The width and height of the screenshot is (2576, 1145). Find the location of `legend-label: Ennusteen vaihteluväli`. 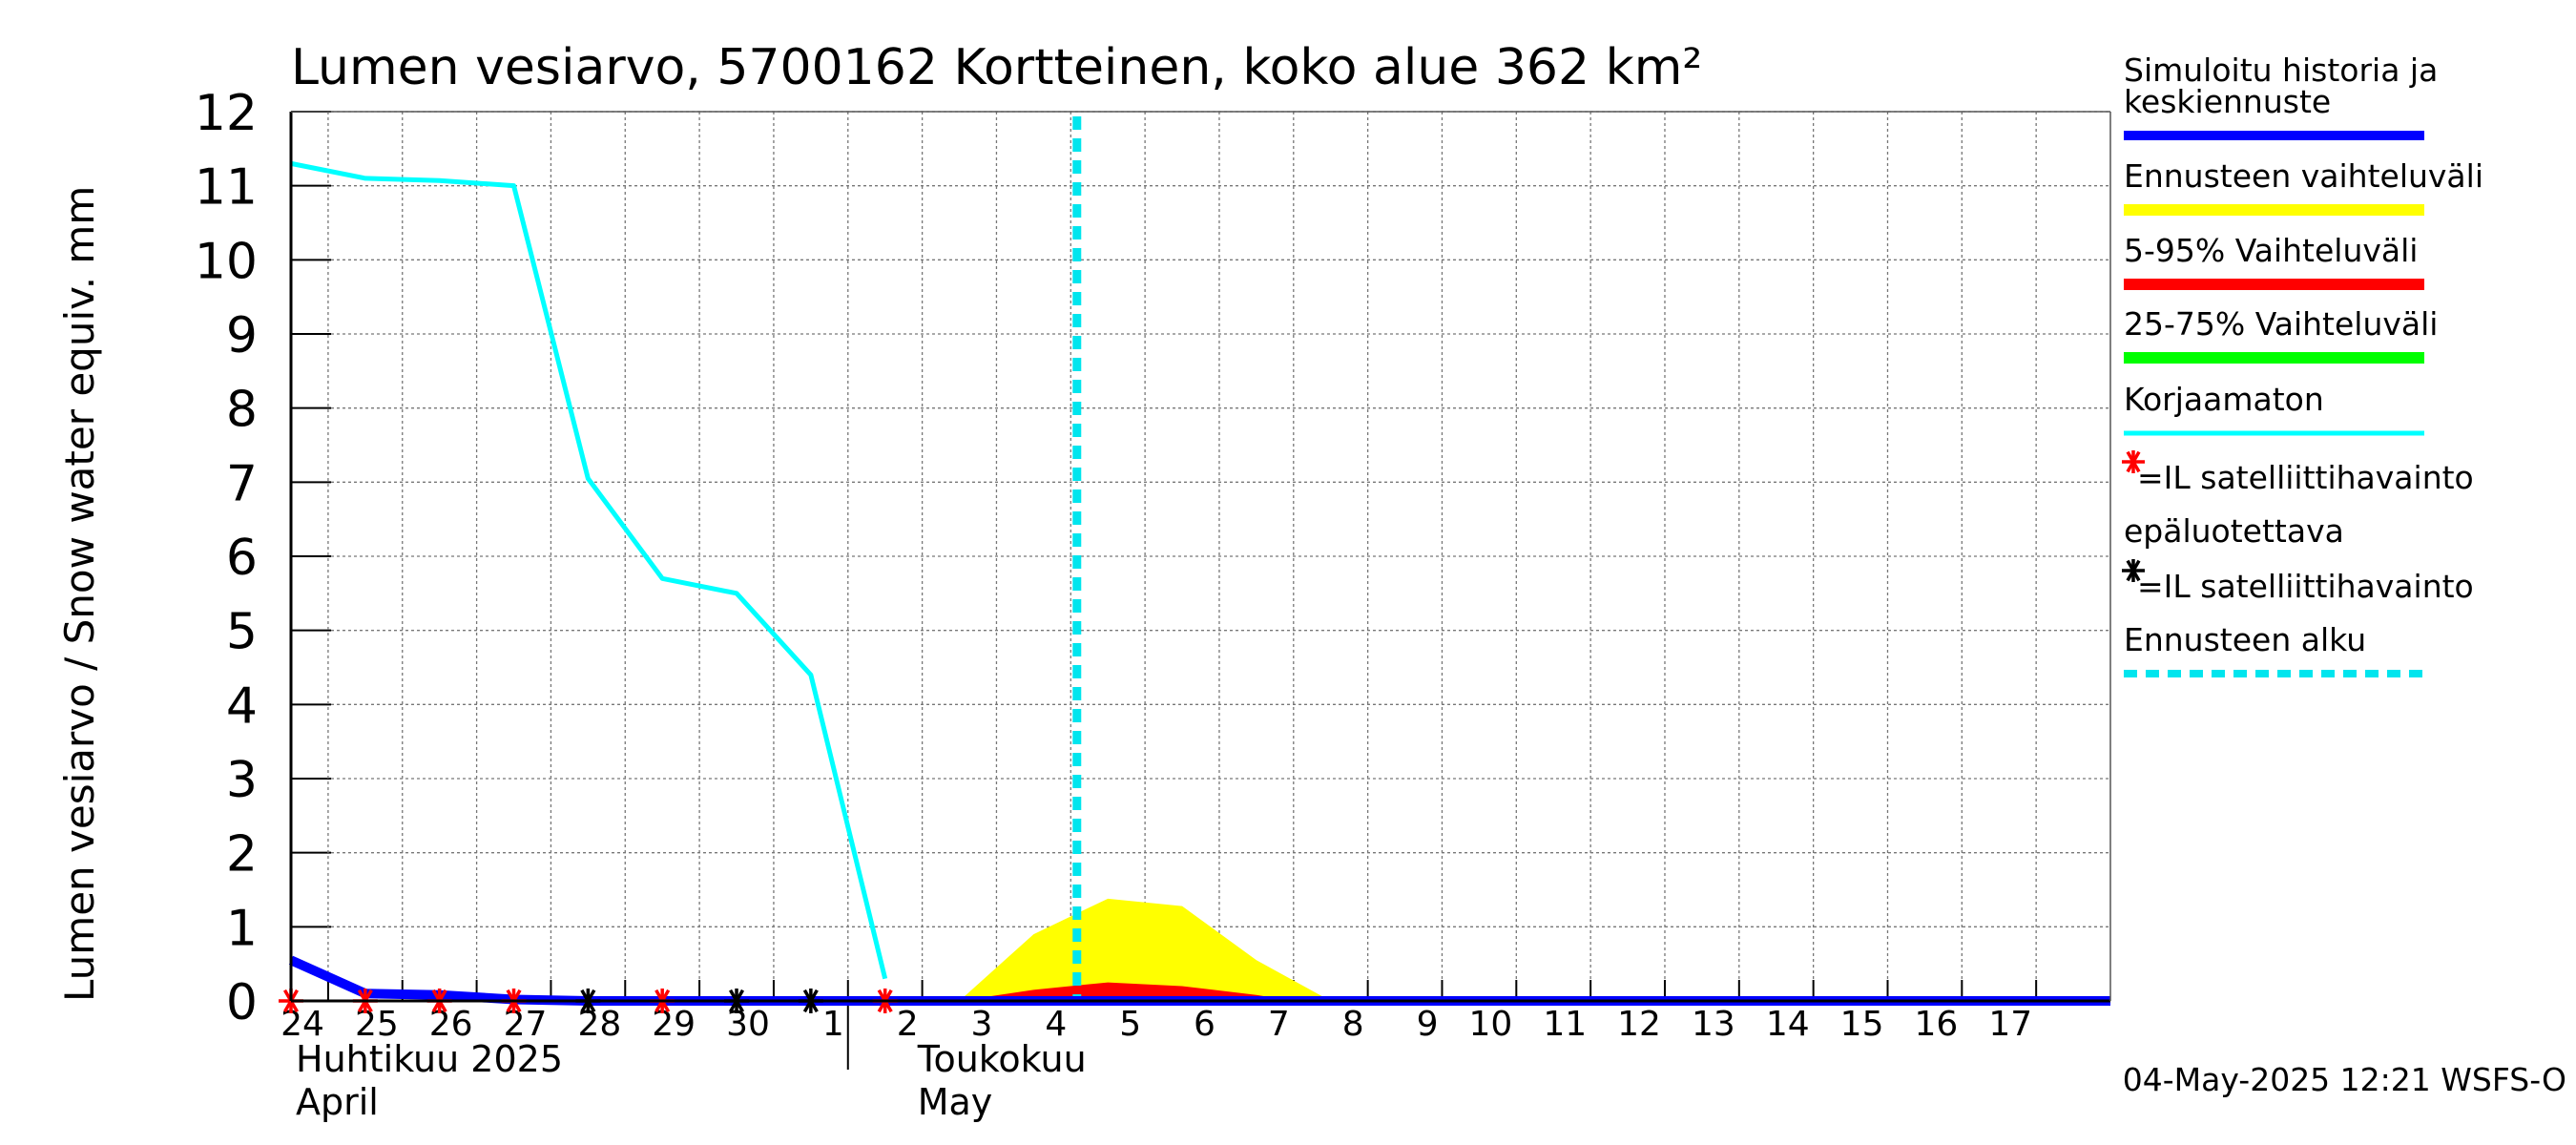

legend-label: Ennusteen vaihteluväli is located at coordinates (2303, 176).